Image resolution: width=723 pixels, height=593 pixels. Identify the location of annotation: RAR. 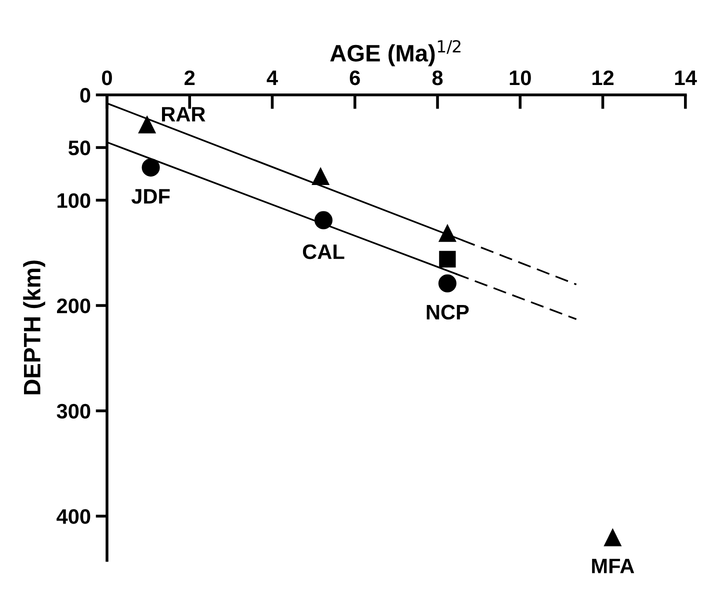
(184, 114).